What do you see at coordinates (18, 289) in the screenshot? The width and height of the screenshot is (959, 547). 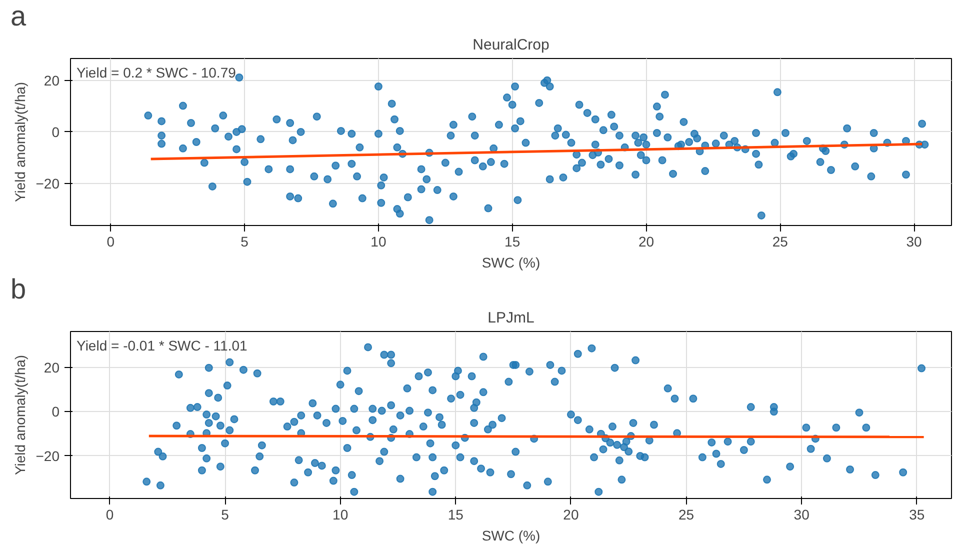 I see `text: b` at bounding box center [18, 289].